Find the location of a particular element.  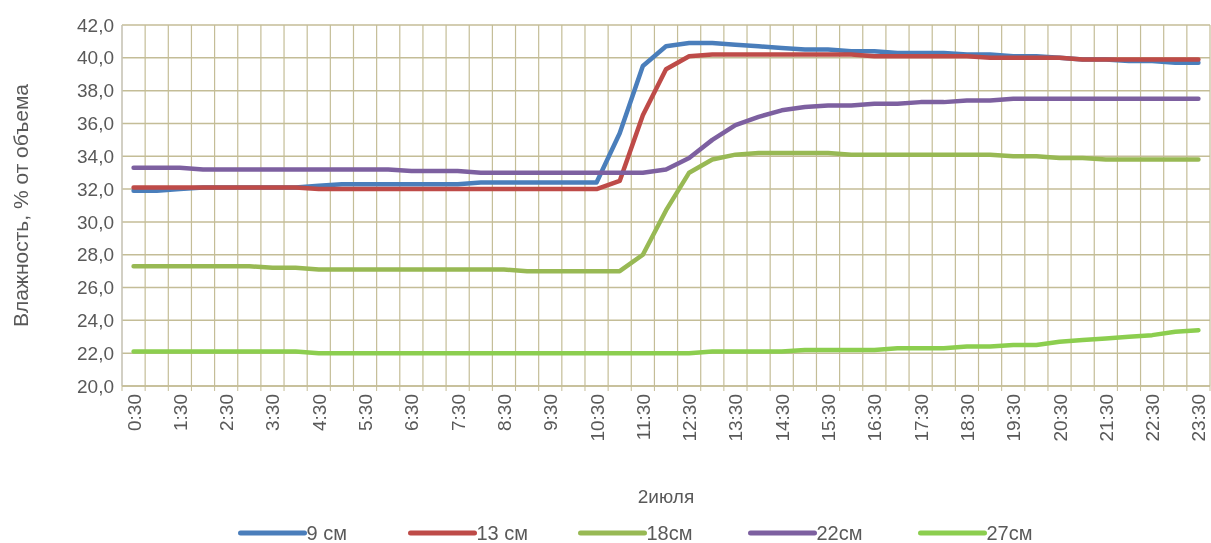

y-tick-label: 26,0 is located at coordinates (95, 288).